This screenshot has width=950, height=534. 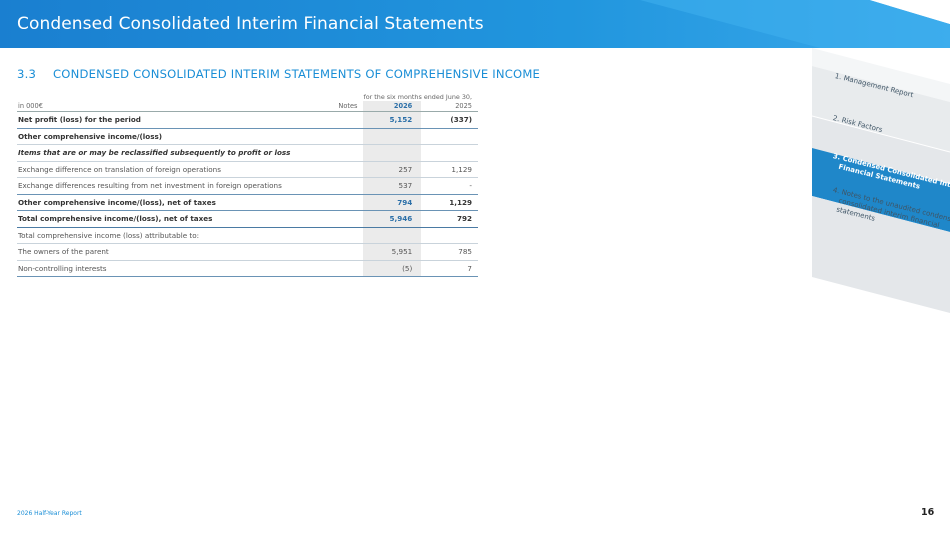 What do you see at coordinates (27, 74) in the screenshot?
I see `section-number: 3.3` at bounding box center [27, 74].